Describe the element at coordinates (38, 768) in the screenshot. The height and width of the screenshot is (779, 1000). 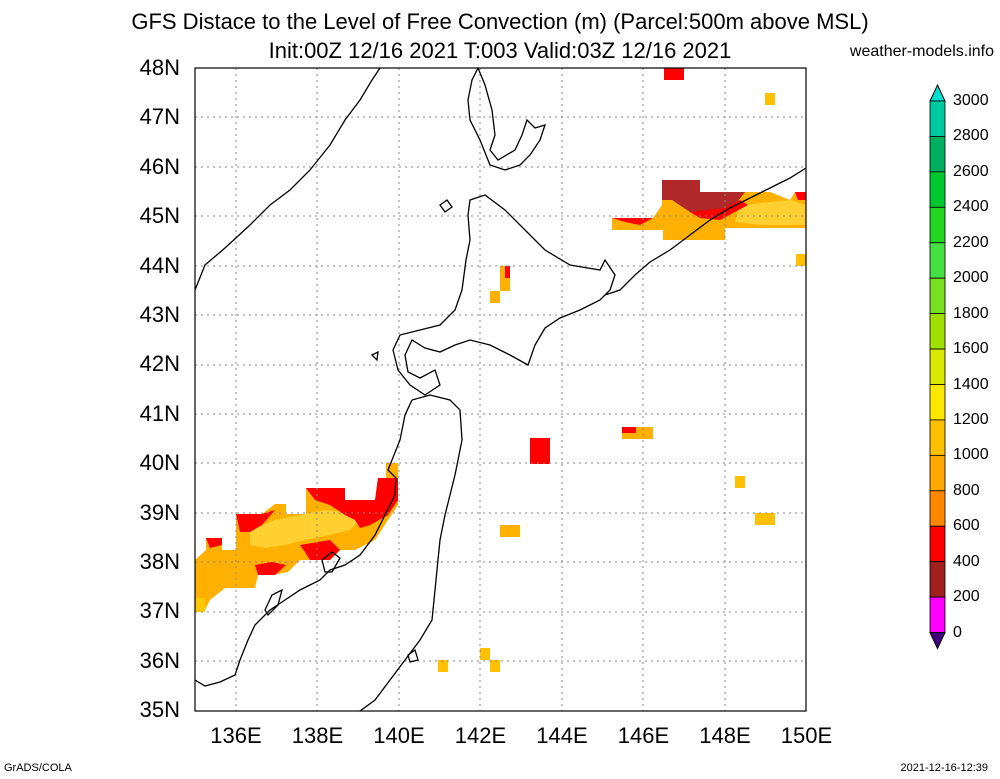
I see `footer-software: GrADS/COLA` at that location.